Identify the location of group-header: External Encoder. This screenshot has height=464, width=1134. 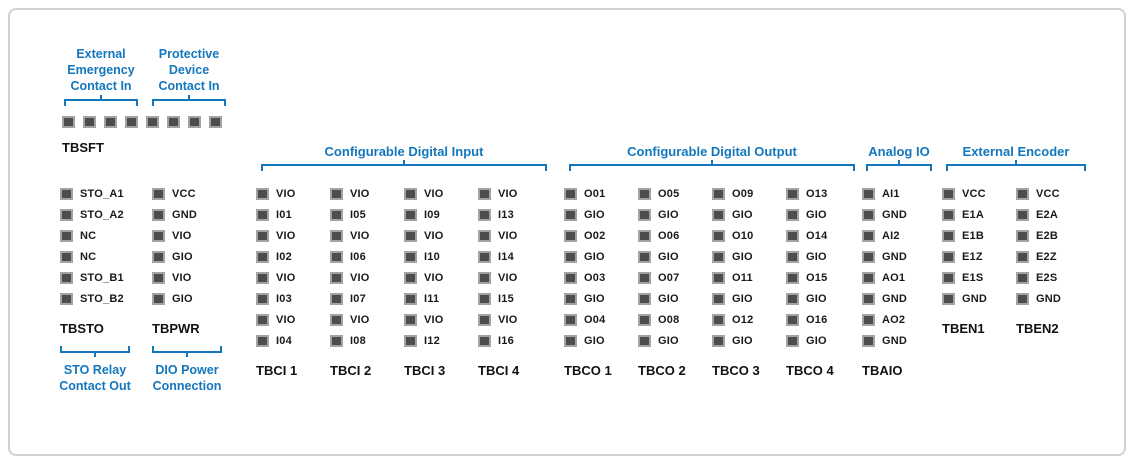
(1016, 151).